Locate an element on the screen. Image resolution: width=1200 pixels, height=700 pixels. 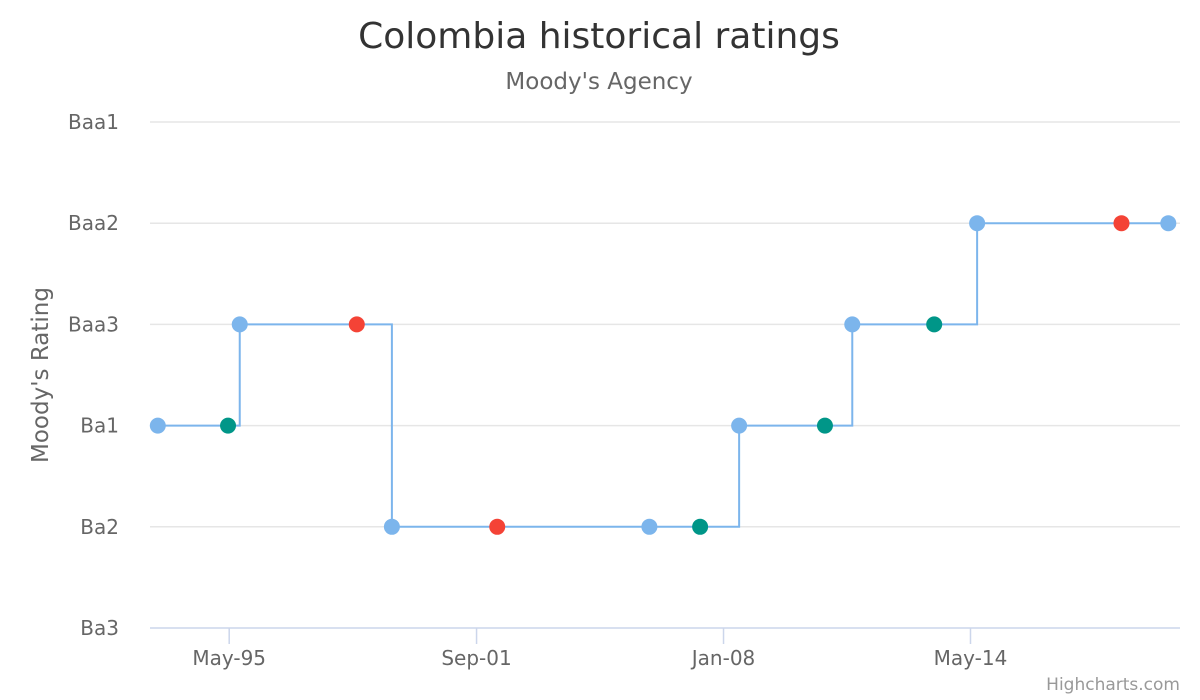
credits-link: Highcharts.com is located at coordinates (1113, 685).